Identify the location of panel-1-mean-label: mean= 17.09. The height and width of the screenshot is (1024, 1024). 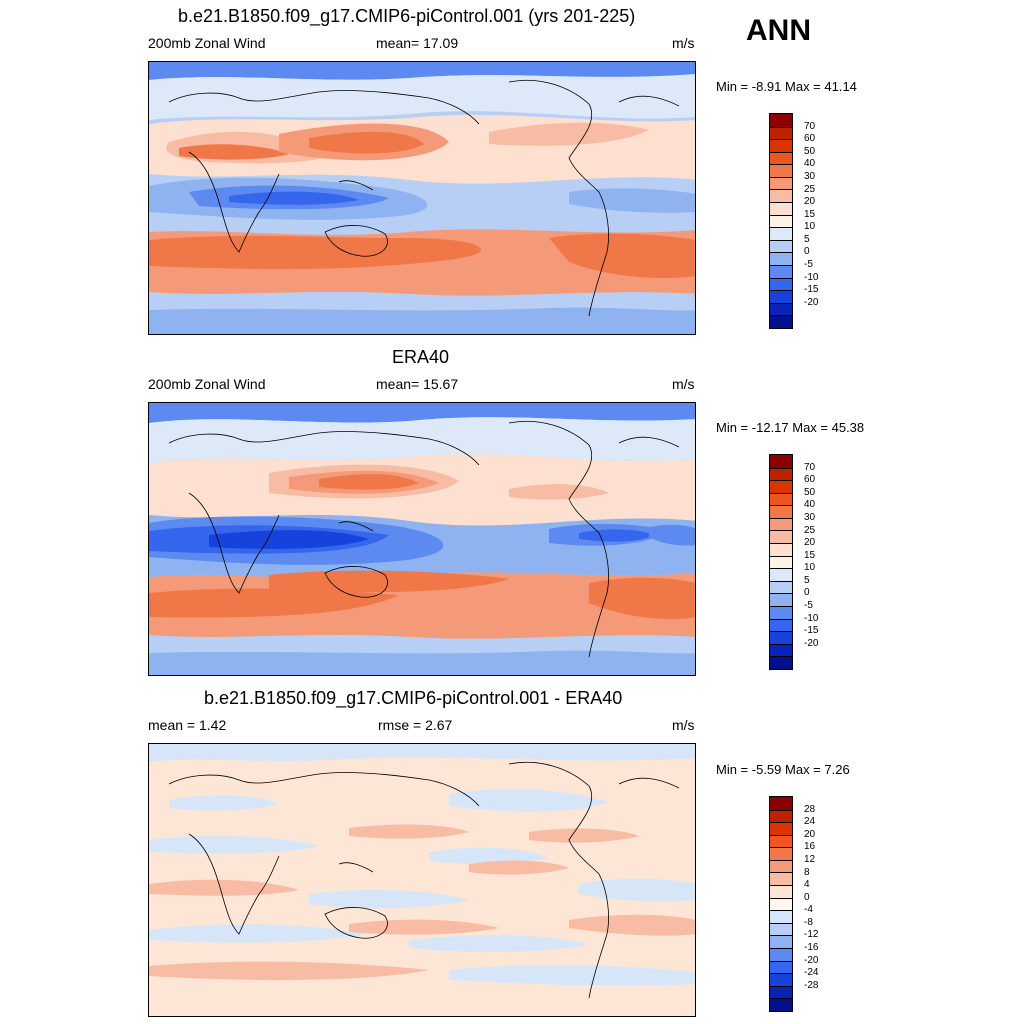
(417, 43).